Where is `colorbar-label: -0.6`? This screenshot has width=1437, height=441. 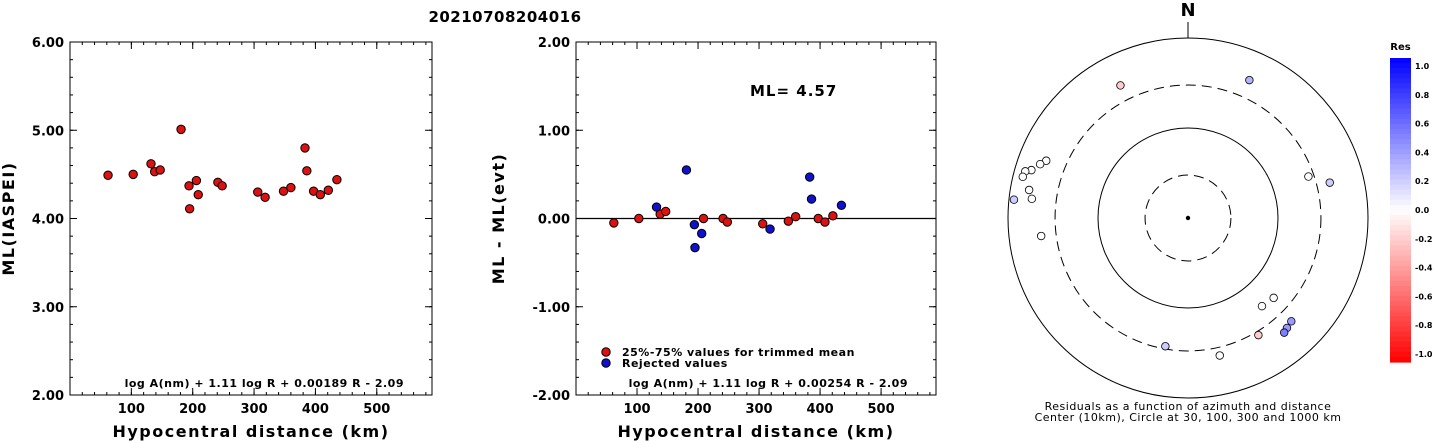
colorbar-label: -0.6 is located at coordinates (1424, 296).